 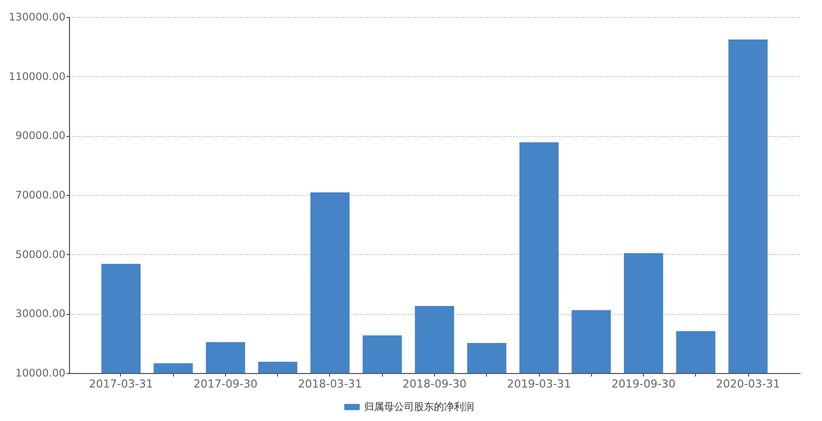 I want to click on x-tick-label: 2018-09-30, so click(x=434, y=384).